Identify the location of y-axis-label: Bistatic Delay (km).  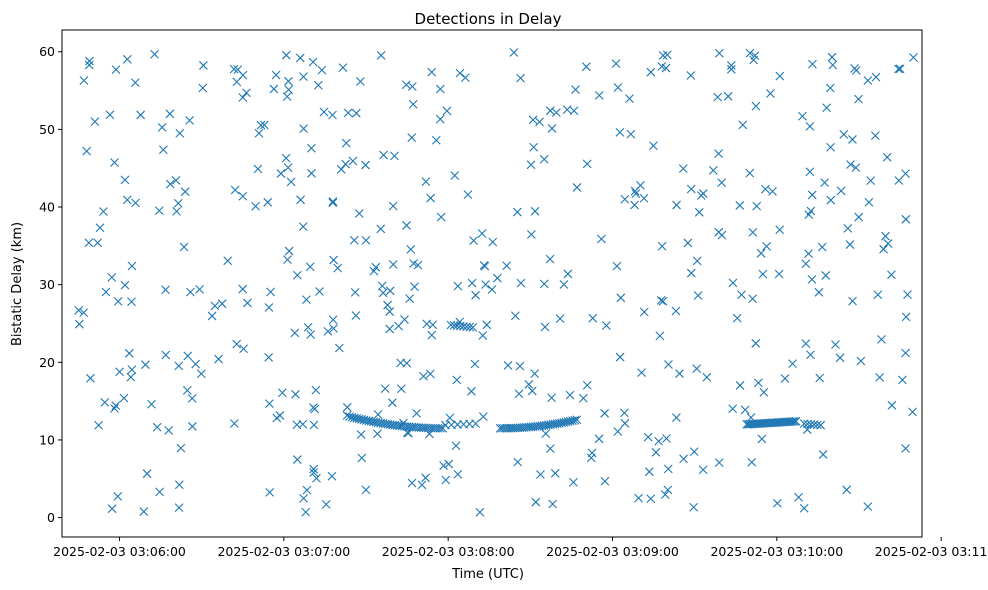
(17, 284).